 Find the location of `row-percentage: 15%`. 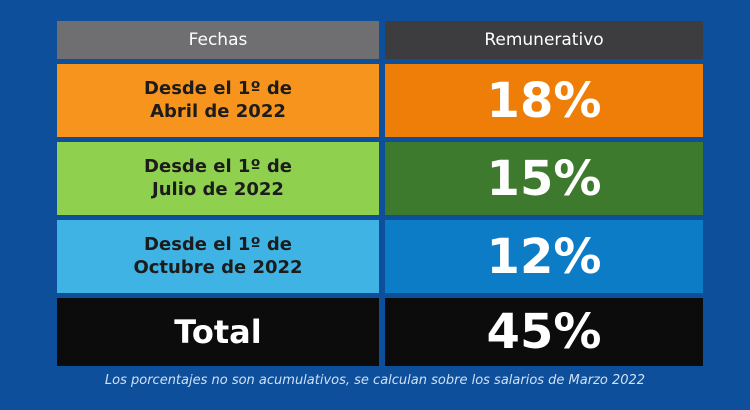

row-percentage: 15% is located at coordinates (544, 178).